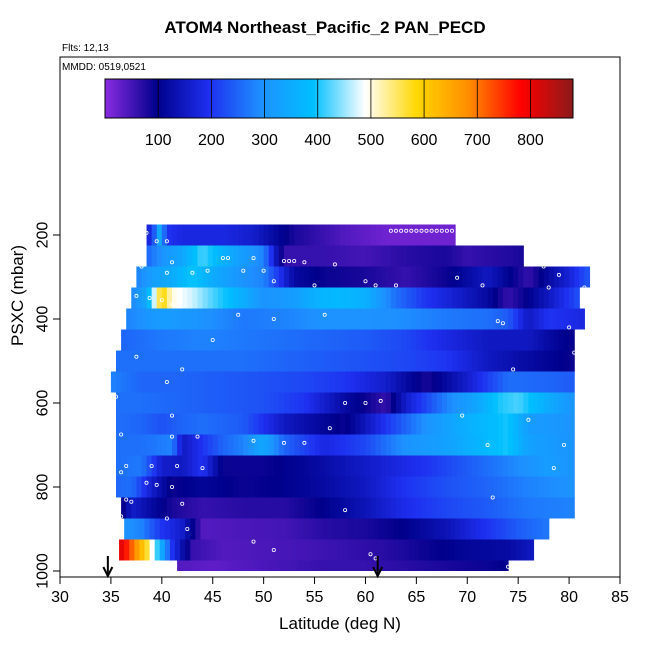 Image resolution: width=650 pixels, height=650 pixels. Describe the element at coordinates (378, 572) in the screenshot. I see `flight-arrow-head` at that location.